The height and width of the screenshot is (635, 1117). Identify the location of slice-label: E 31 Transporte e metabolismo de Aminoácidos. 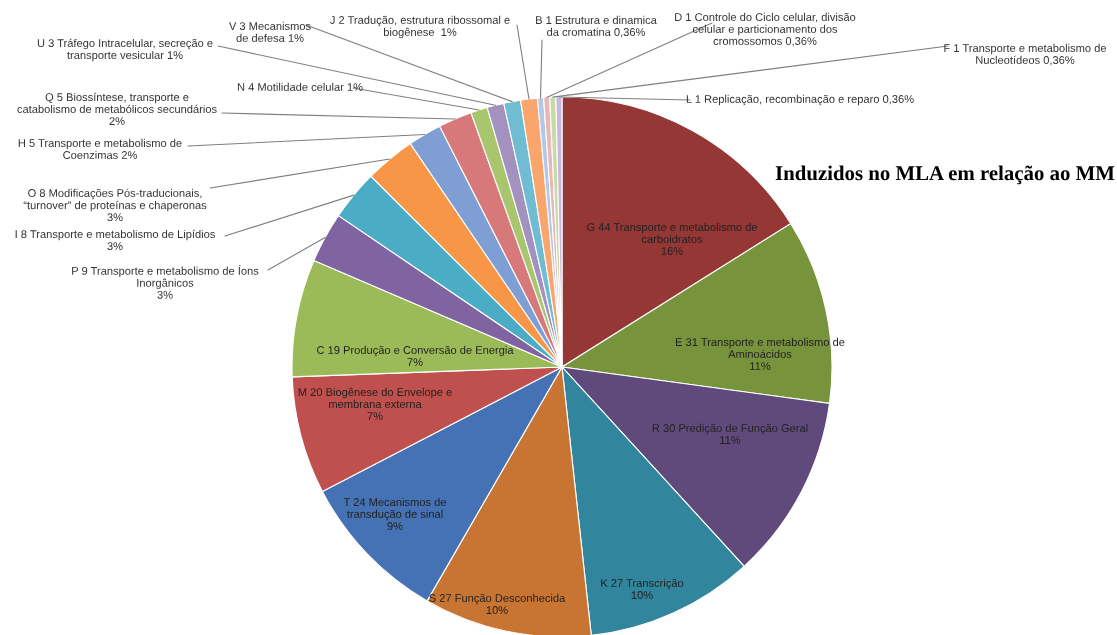
(760, 347).